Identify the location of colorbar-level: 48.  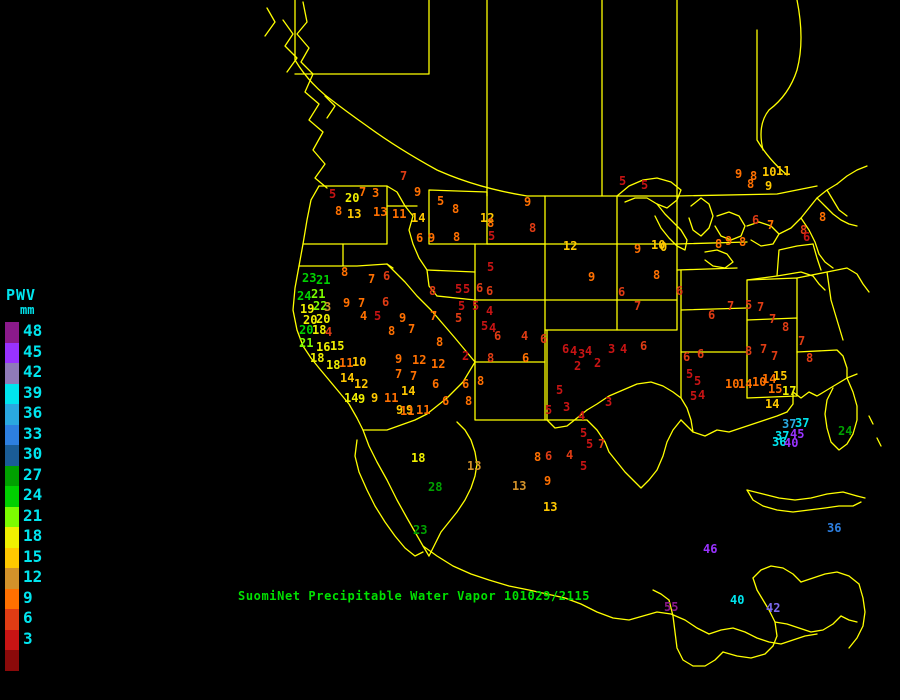
(28, 332).